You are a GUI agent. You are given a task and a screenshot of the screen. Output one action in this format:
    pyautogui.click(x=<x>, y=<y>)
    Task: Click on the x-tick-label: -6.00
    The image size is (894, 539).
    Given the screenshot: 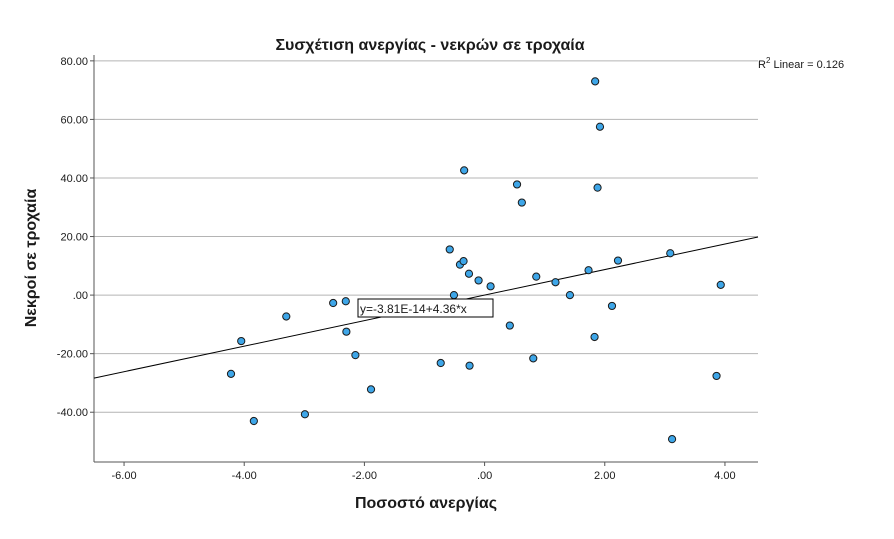 What is the action you would take?
    pyautogui.click(x=124, y=476)
    